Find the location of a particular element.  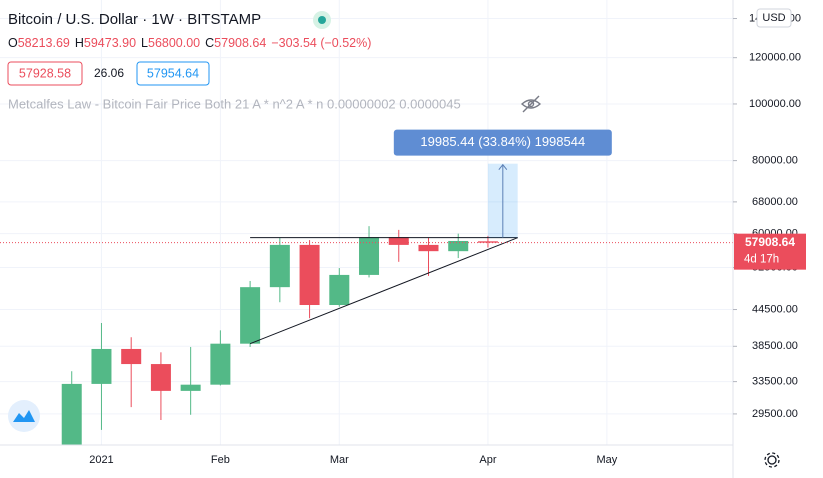

bid-box is located at coordinates (45, 73).